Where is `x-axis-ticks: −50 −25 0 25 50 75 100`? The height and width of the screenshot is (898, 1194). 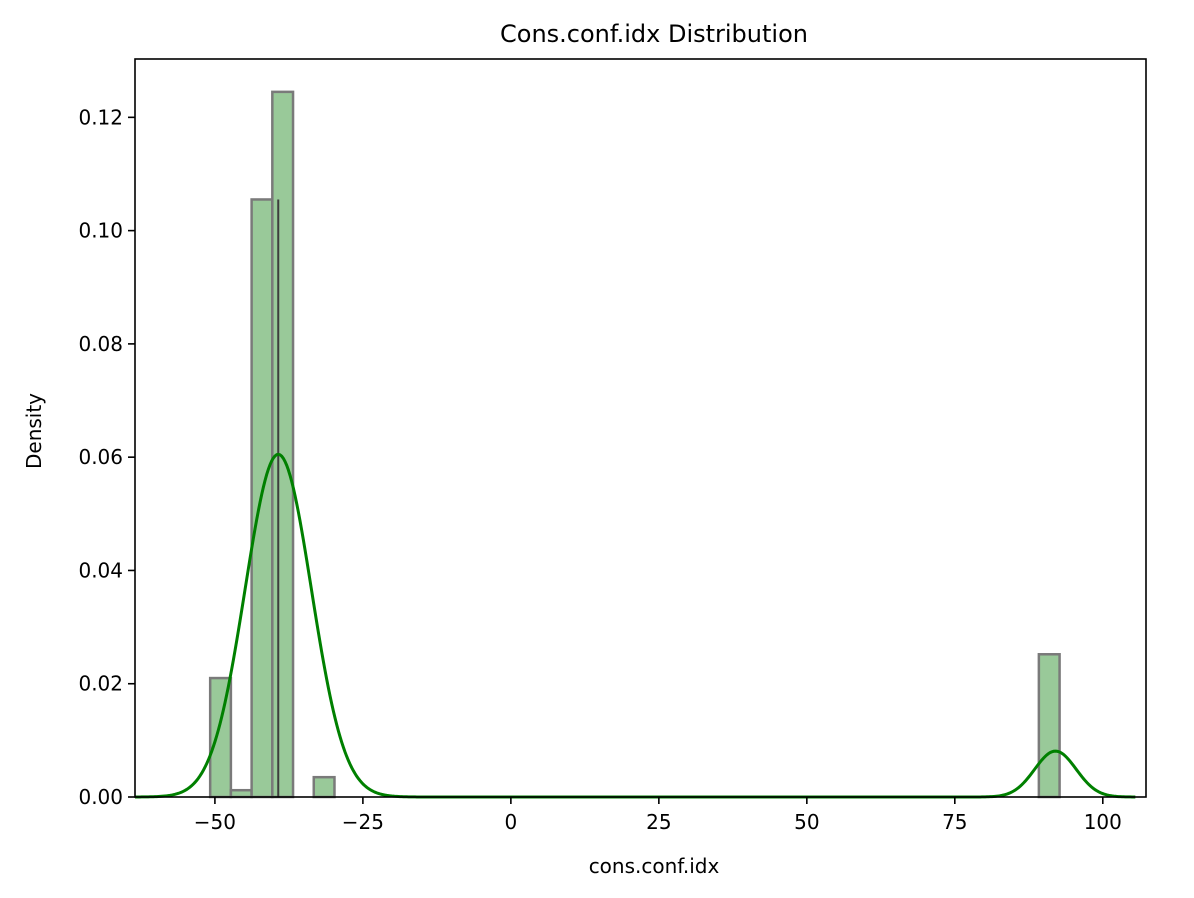
x-axis-ticks: −50 −25 0 25 50 75 100 is located at coordinates (658, 815).